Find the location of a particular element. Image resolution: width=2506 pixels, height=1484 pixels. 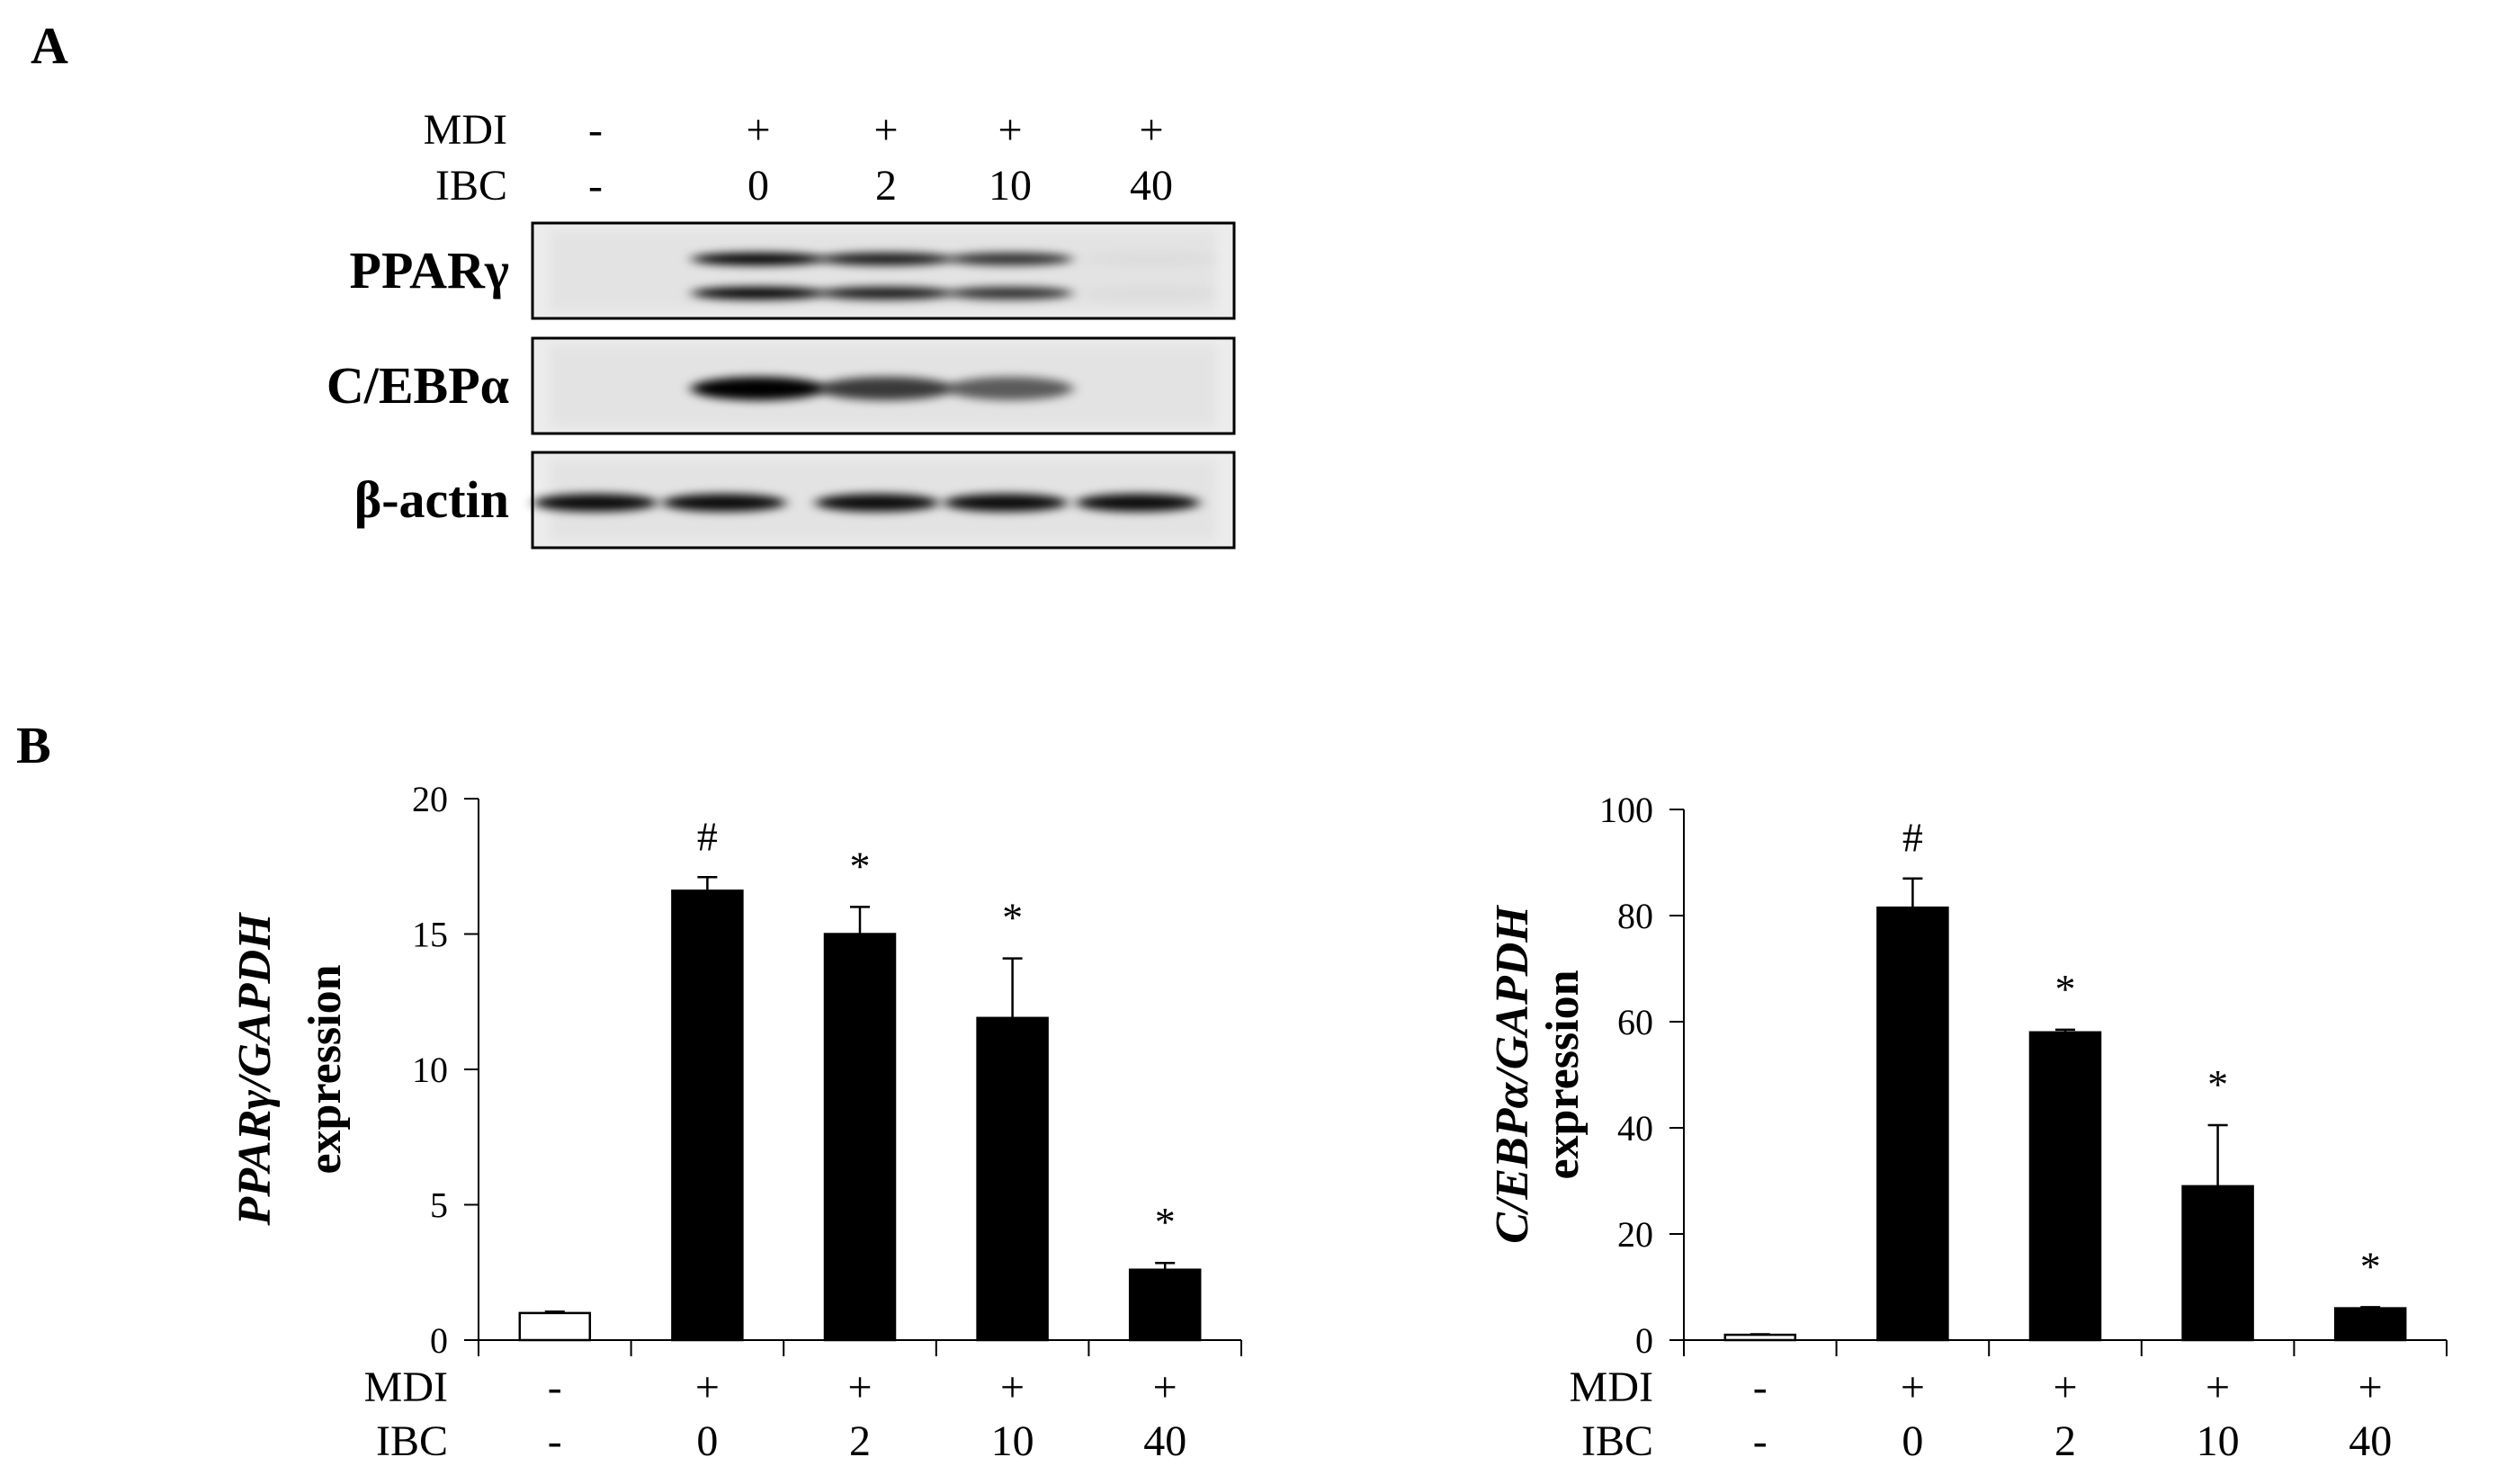

blot-ibc-cell: - is located at coordinates (596, 186).